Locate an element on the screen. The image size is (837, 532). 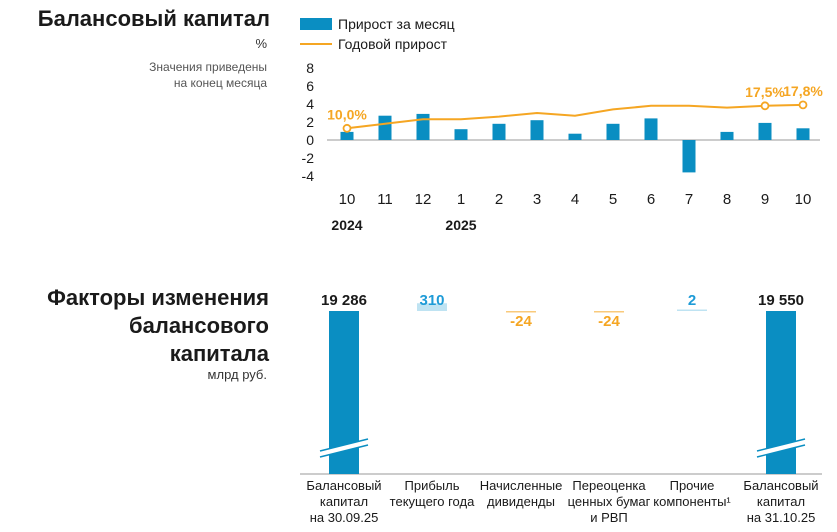
yearly-growth-line is located at coordinates (575, 116).